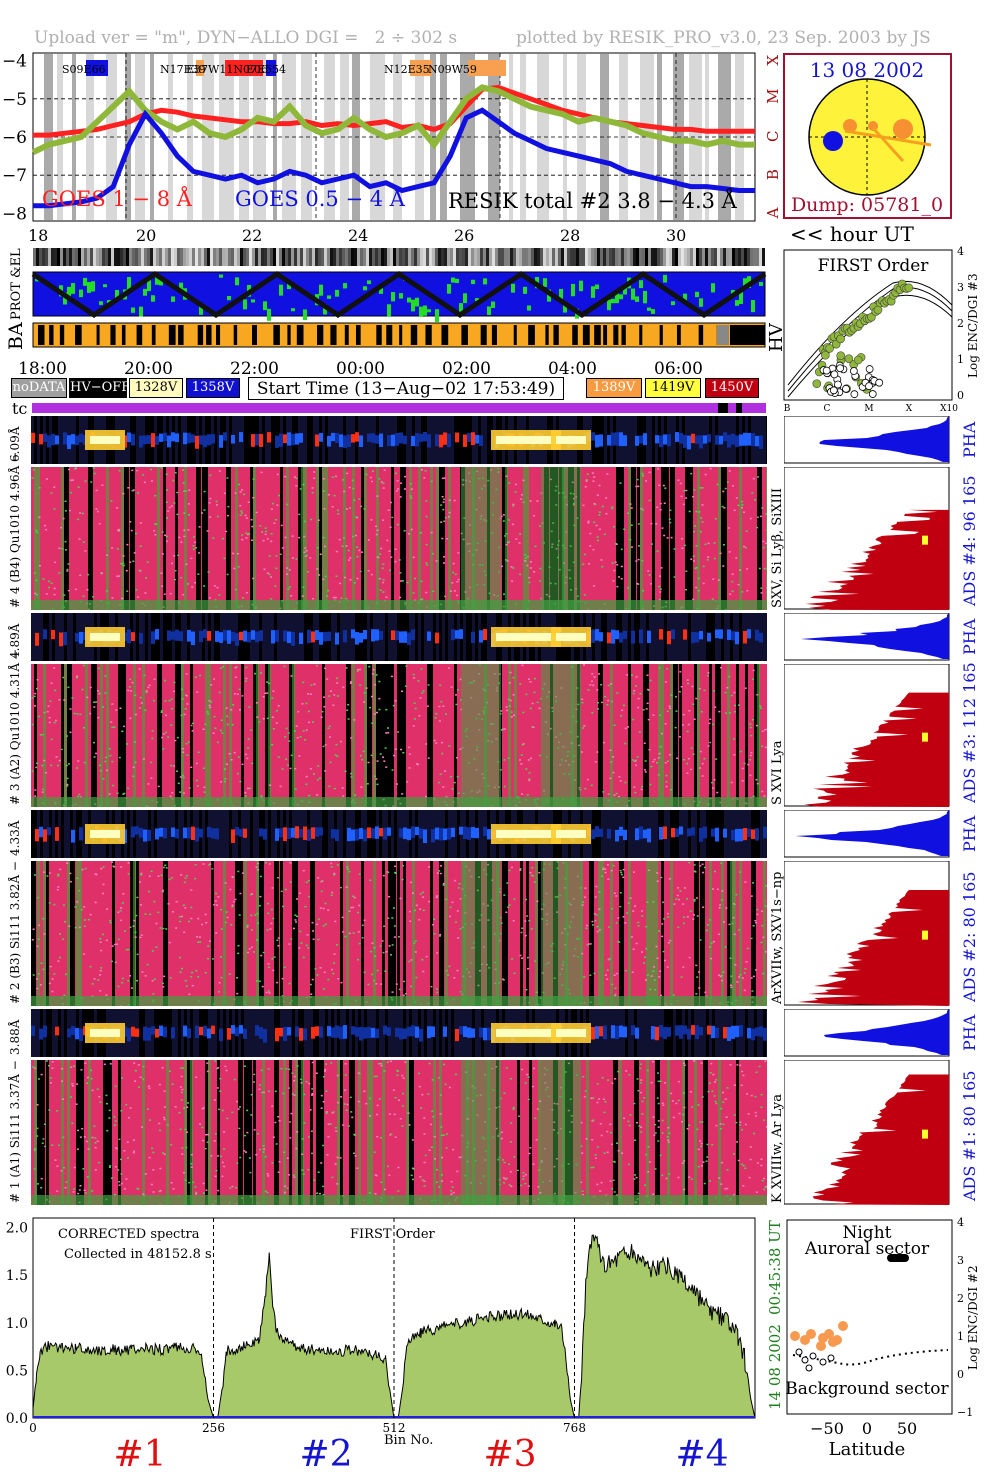 This screenshot has width=1004, height=1477. What do you see at coordinates (146, 235) in the screenshot?
I see `hour-tick: 20` at bounding box center [146, 235].